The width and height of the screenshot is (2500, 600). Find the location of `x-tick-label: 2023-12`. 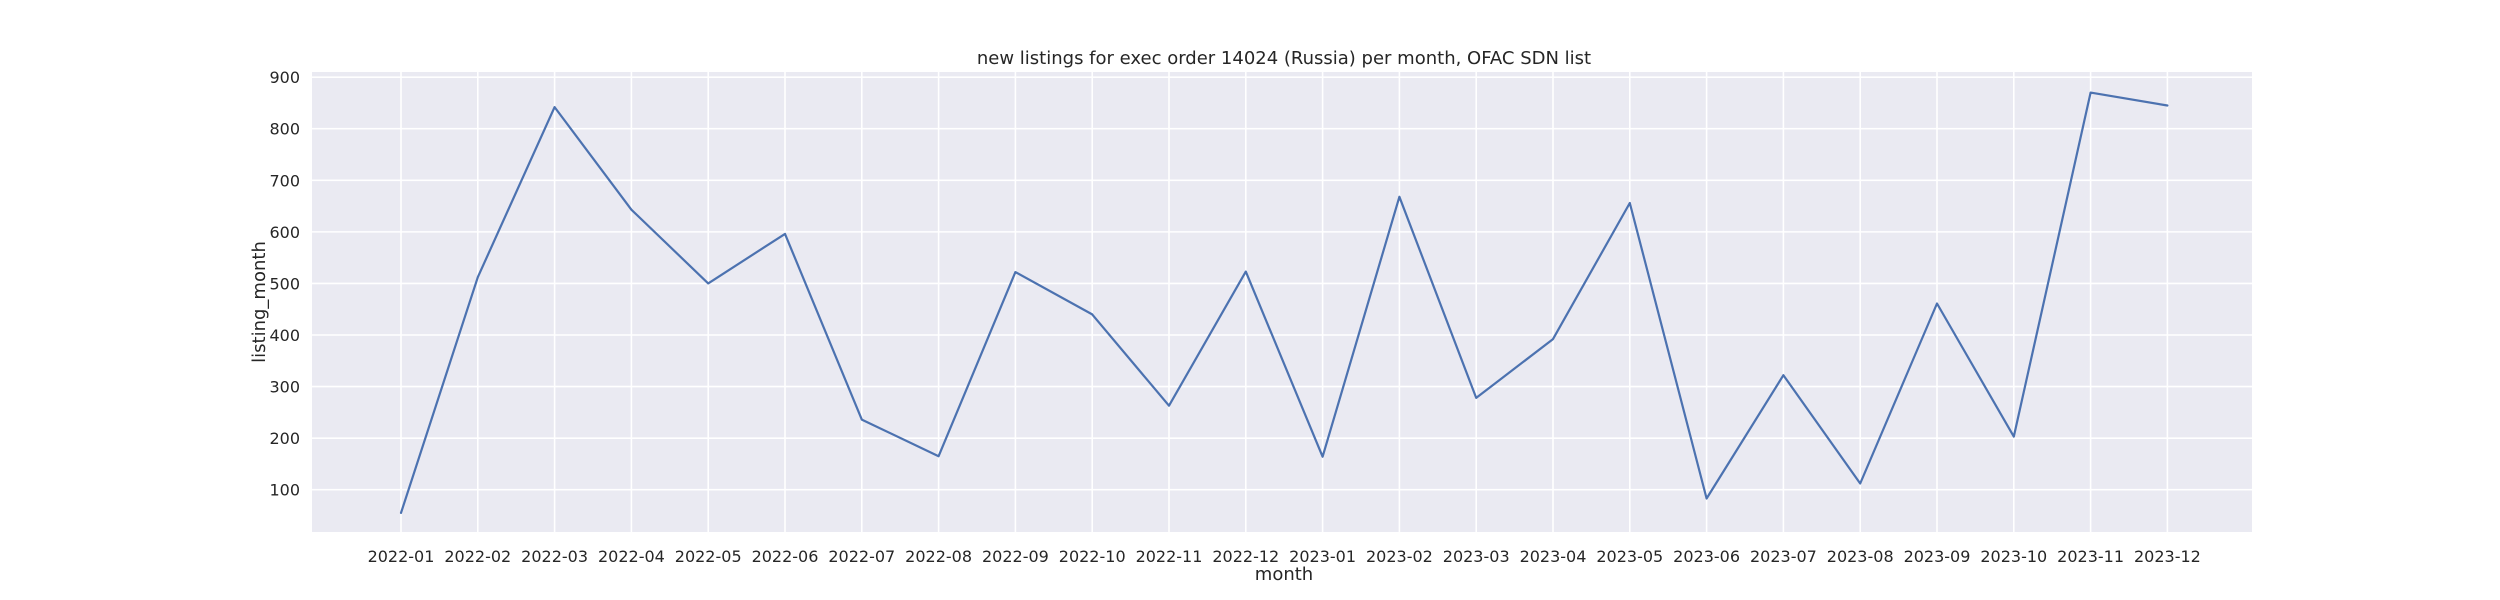

x-tick-label: 2023-12 is located at coordinates (2167, 556).